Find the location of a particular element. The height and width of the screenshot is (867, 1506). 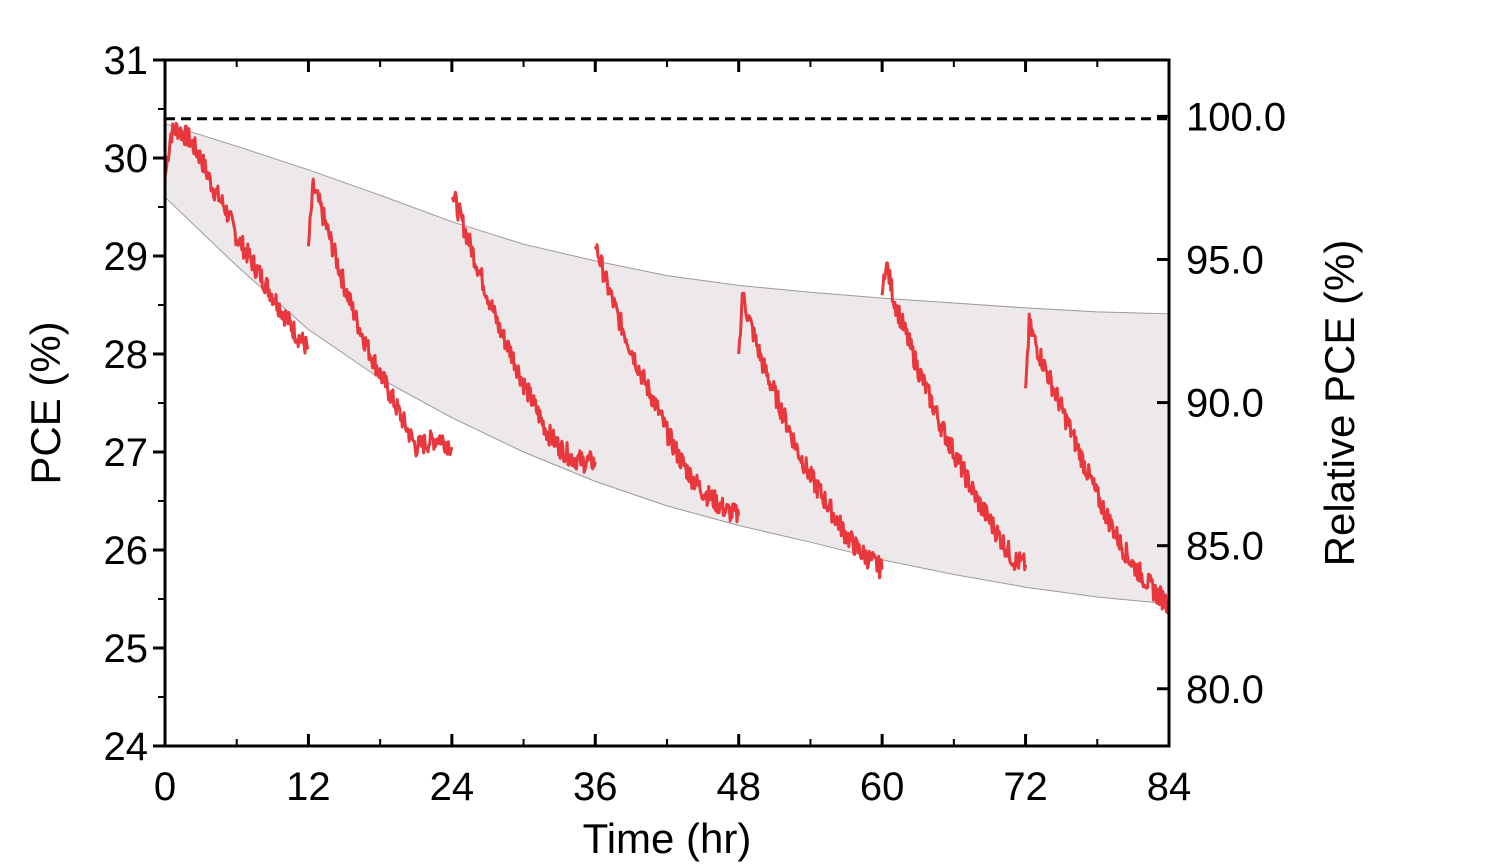

y-tick-label: 30 is located at coordinates (126, 159).